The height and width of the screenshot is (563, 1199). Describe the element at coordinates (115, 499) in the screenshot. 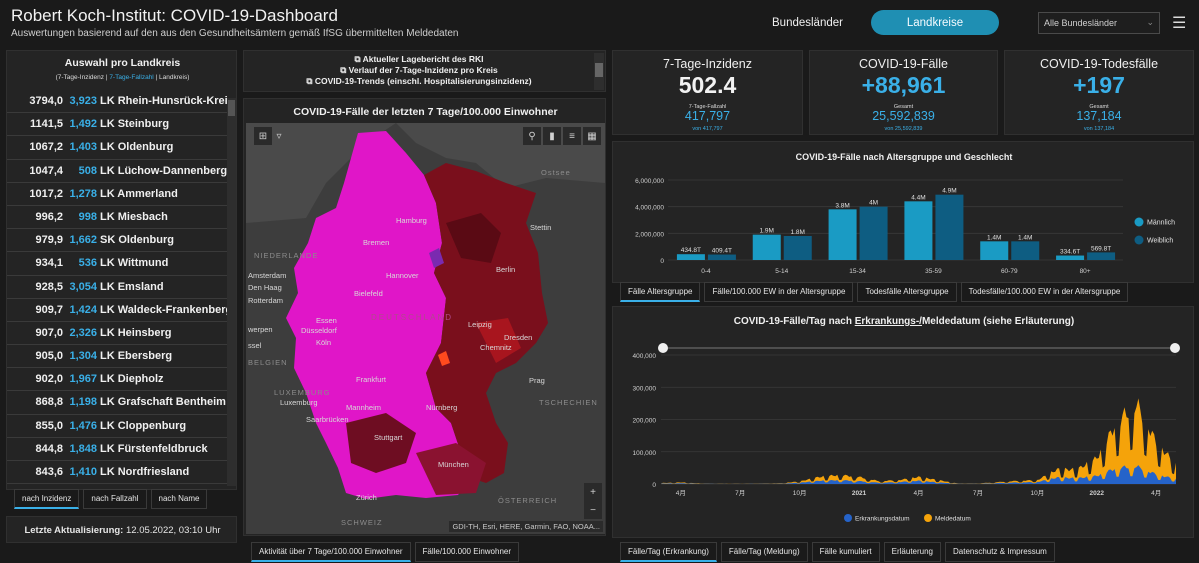

I see `tab-nach-fallzahl: nach Fallzahl` at that location.